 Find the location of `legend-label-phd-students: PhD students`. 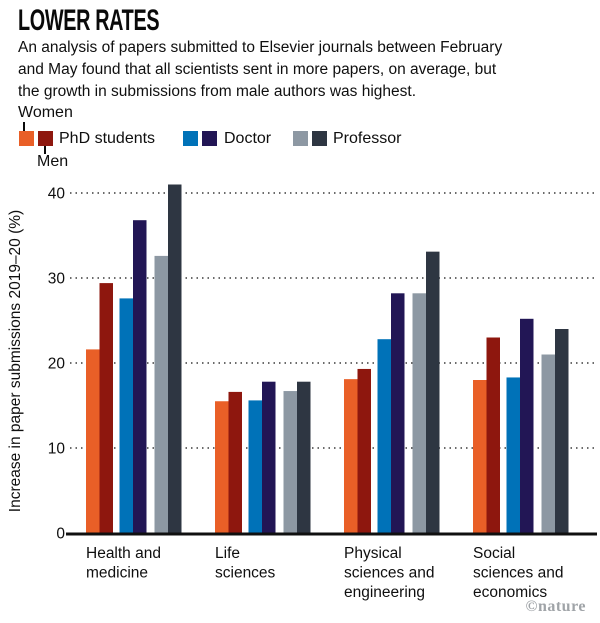

legend-label-phd-students: PhD students is located at coordinates (107, 138).